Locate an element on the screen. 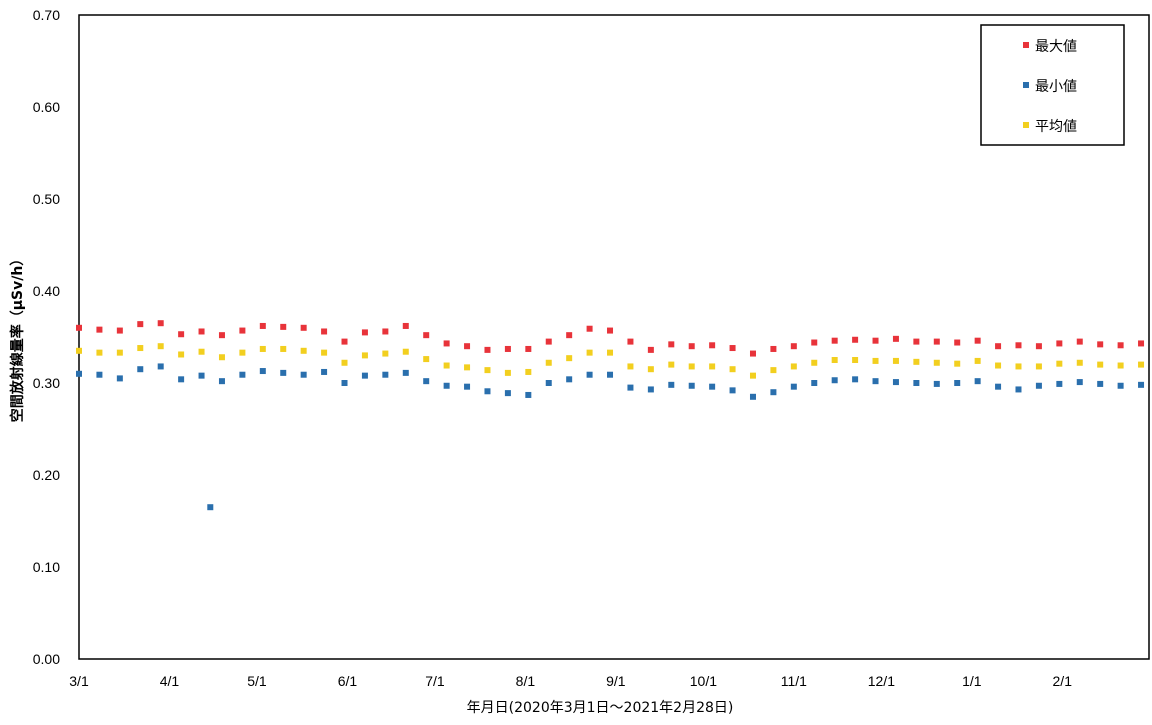 The height and width of the screenshot is (725, 1152). y-tick-label: 0.10 is located at coordinates (46, 567).